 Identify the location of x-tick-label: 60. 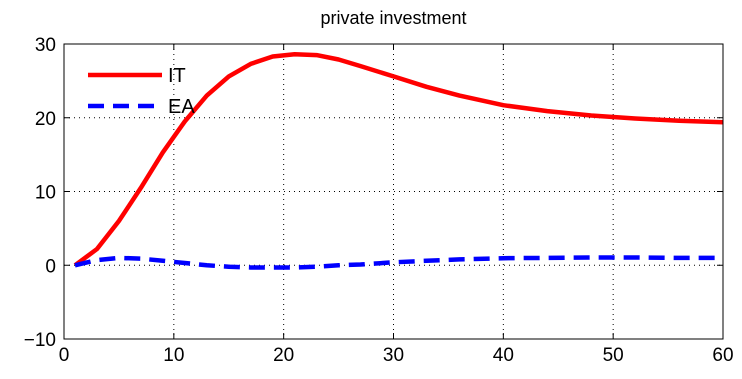
(722, 355).